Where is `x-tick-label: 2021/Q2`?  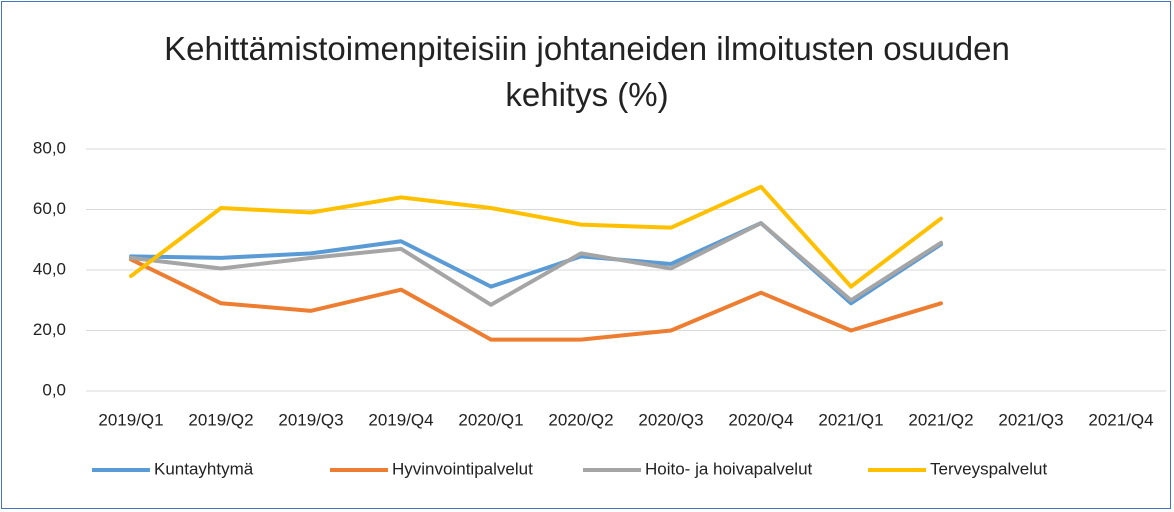
x-tick-label: 2021/Q2 is located at coordinates (940, 419).